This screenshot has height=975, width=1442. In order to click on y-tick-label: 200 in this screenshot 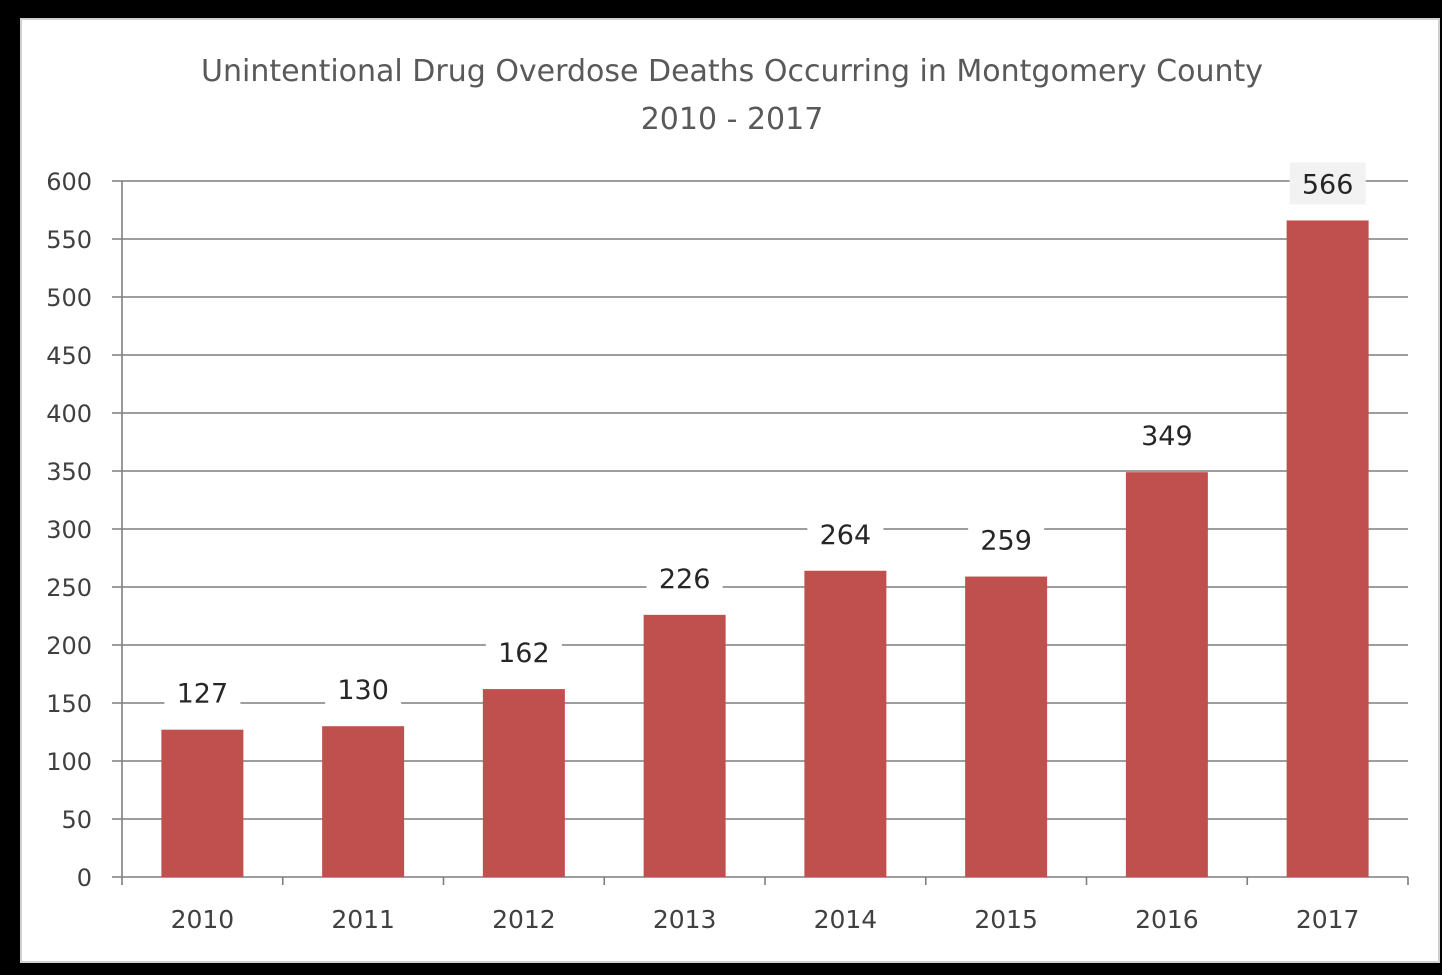, I will do `click(69, 646)`.